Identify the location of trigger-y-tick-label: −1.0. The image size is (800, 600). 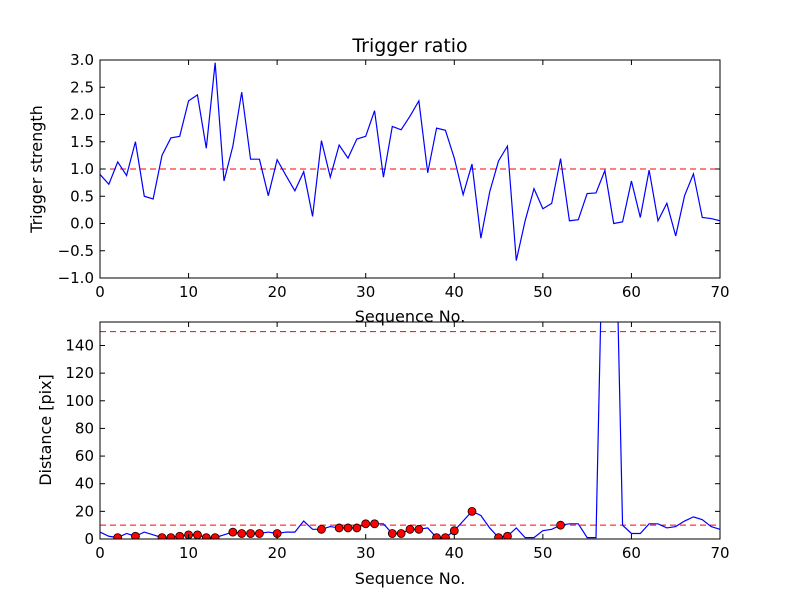
(76, 278).